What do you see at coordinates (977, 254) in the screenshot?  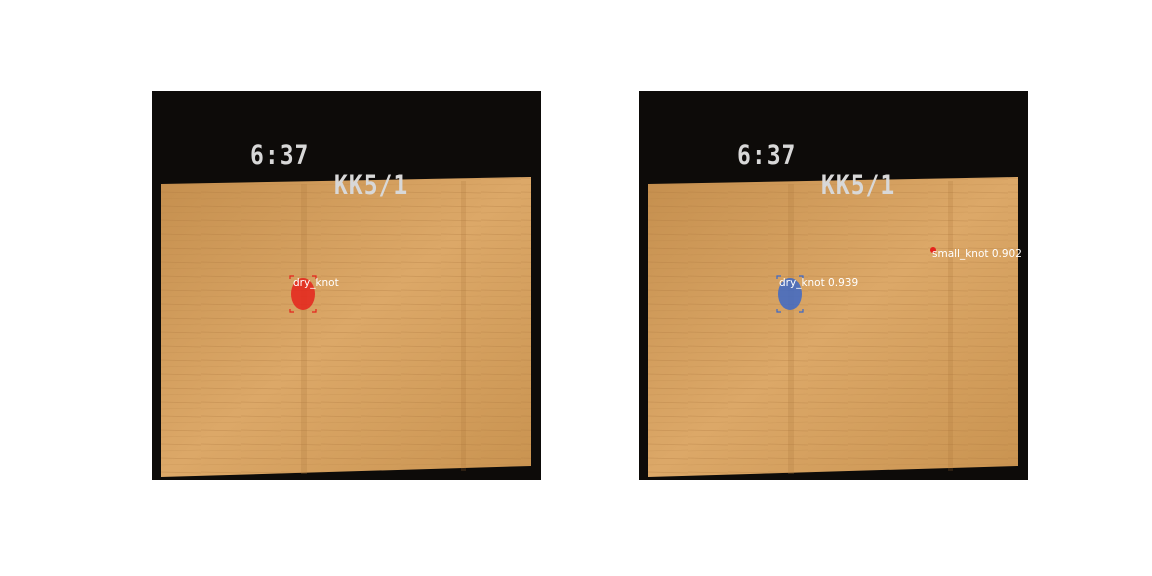 I see `detection-label: small_knot 0.902` at bounding box center [977, 254].